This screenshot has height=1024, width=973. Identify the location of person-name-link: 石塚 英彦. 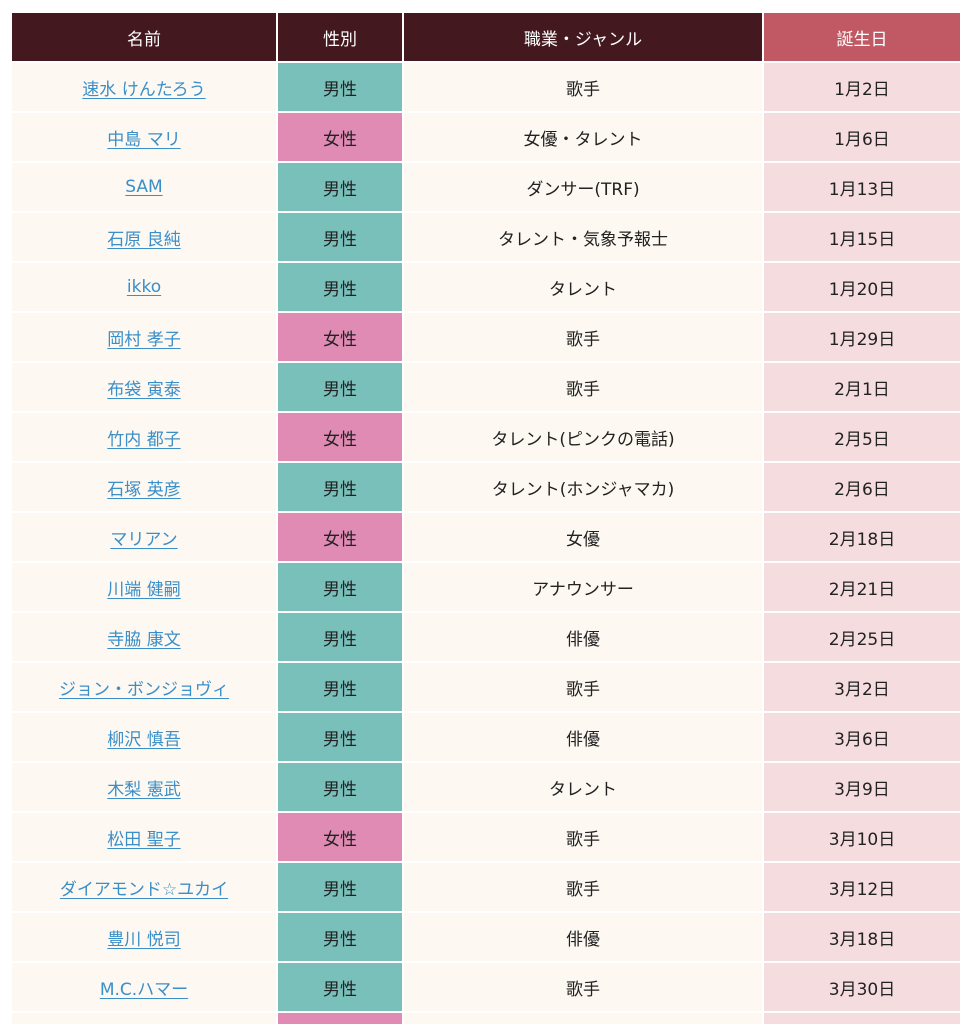
(144, 489).